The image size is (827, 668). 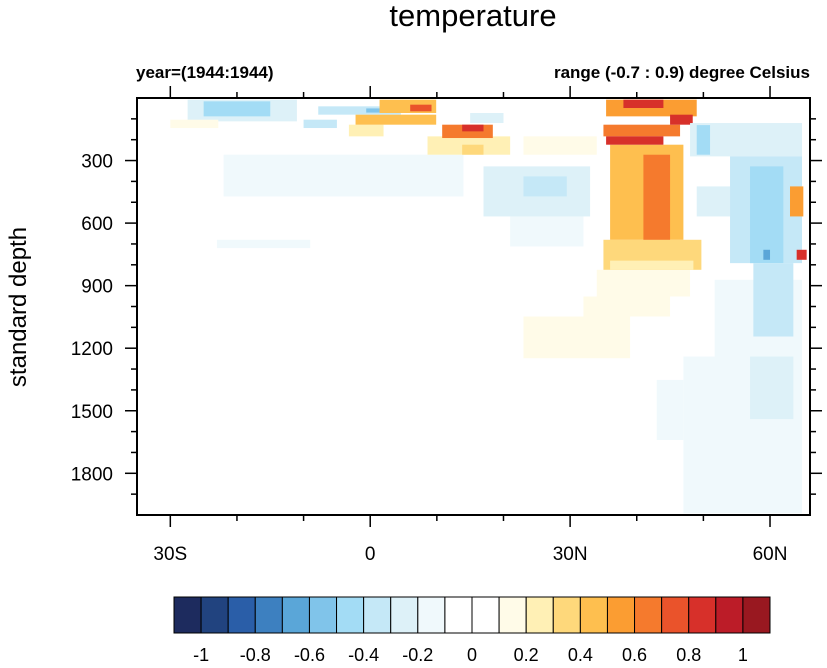 I want to click on colorbar-label: -0.4, so click(x=363, y=654).